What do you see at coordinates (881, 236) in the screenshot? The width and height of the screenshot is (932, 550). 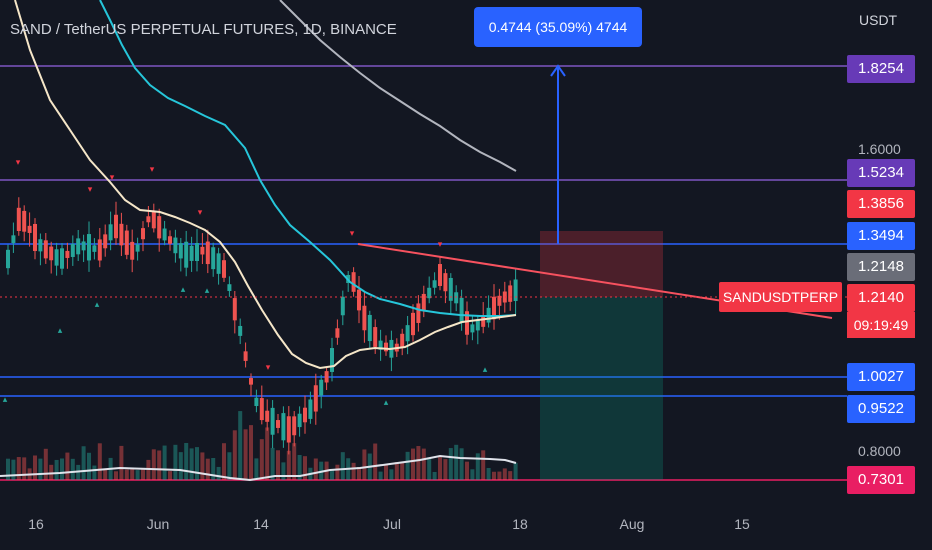 I see `price-label-1-3494: 1.3494` at bounding box center [881, 236].